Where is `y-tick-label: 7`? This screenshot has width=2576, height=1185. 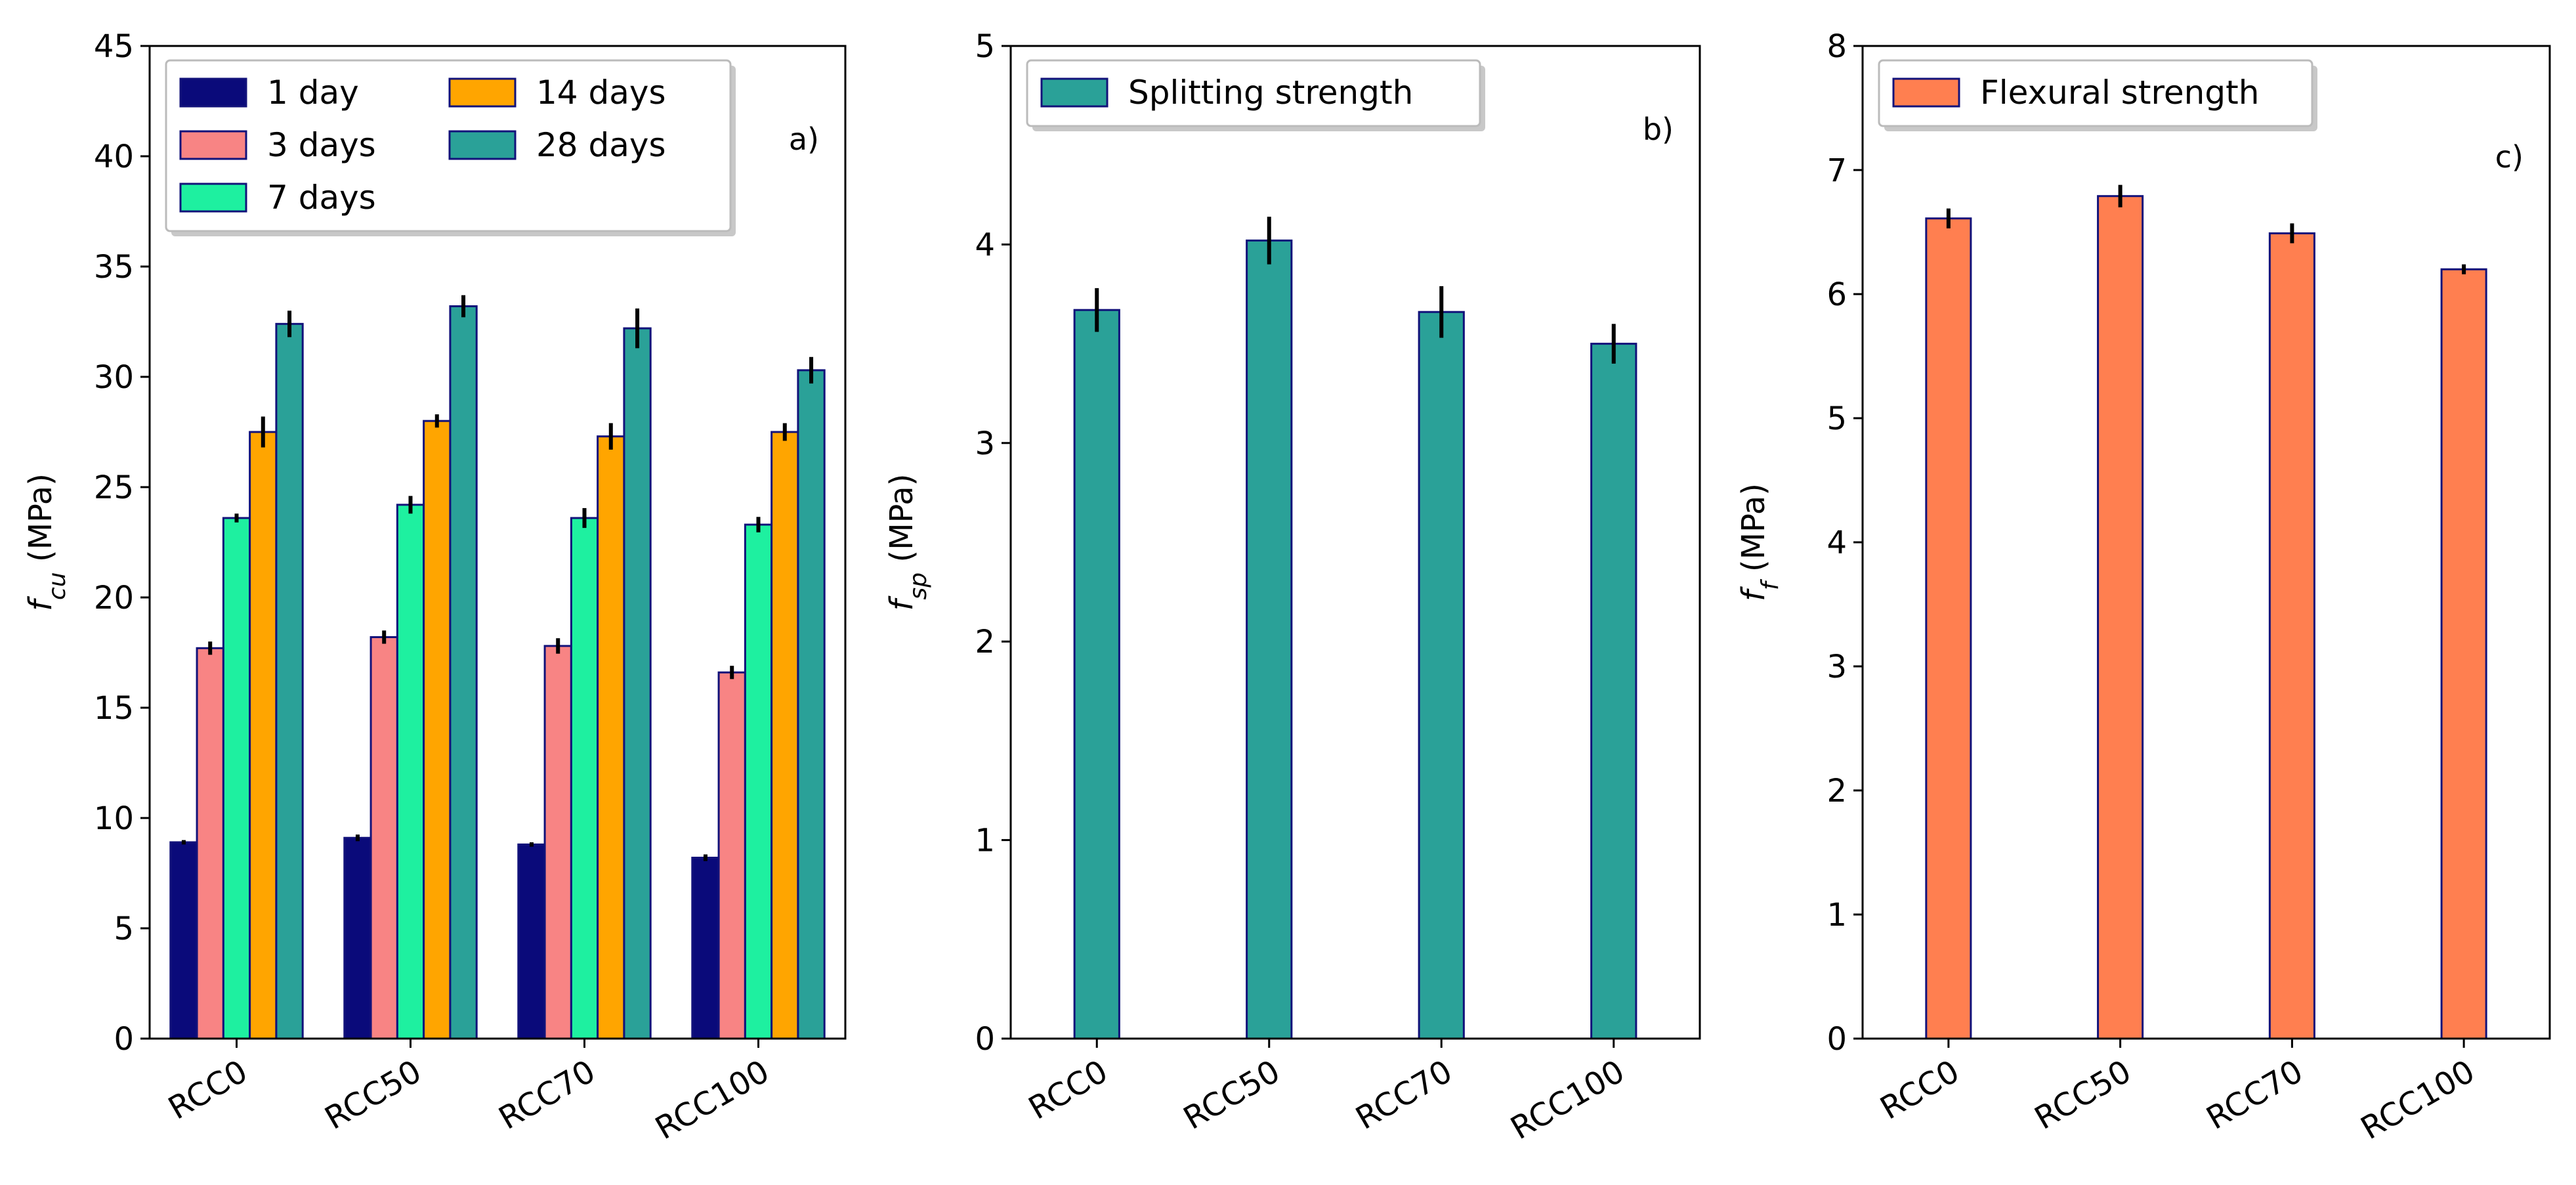 y-tick-label: 7 is located at coordinates (1836, 170).